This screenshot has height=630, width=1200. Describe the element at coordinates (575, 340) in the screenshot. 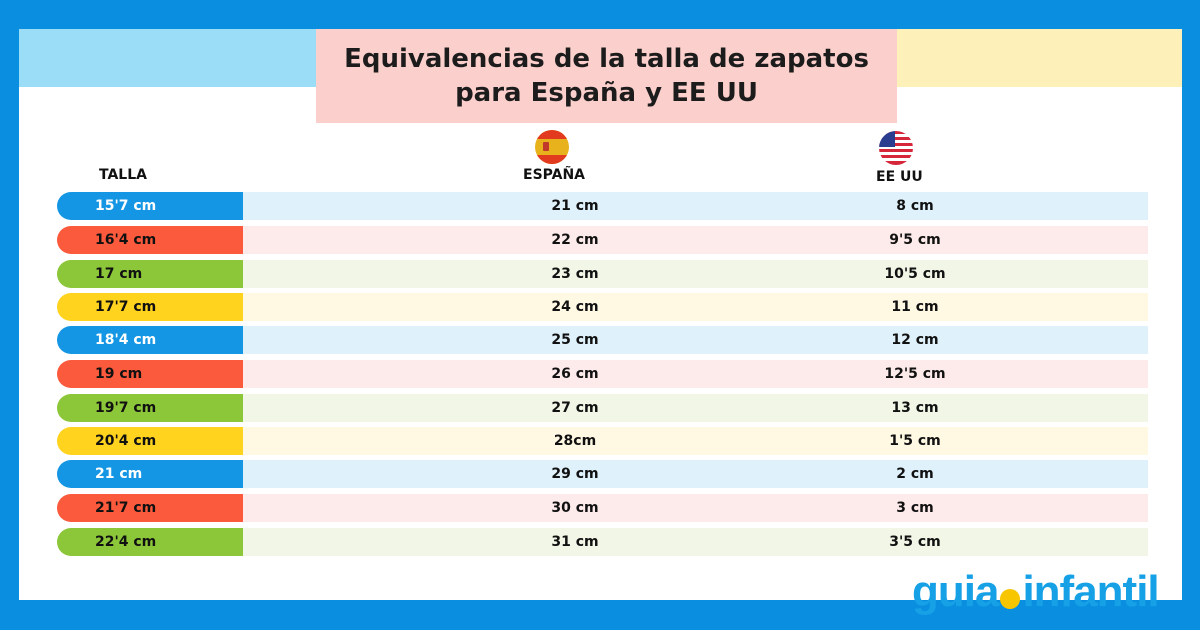

I see `espana-cell: 25 cm` at that location.